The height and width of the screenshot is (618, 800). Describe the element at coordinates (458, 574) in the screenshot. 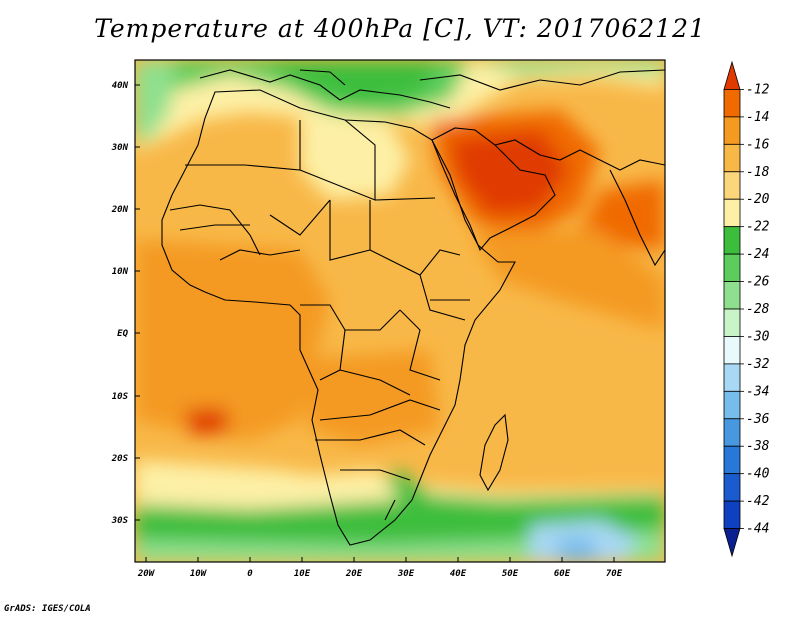

I see `lon-label: 40E` at that location.